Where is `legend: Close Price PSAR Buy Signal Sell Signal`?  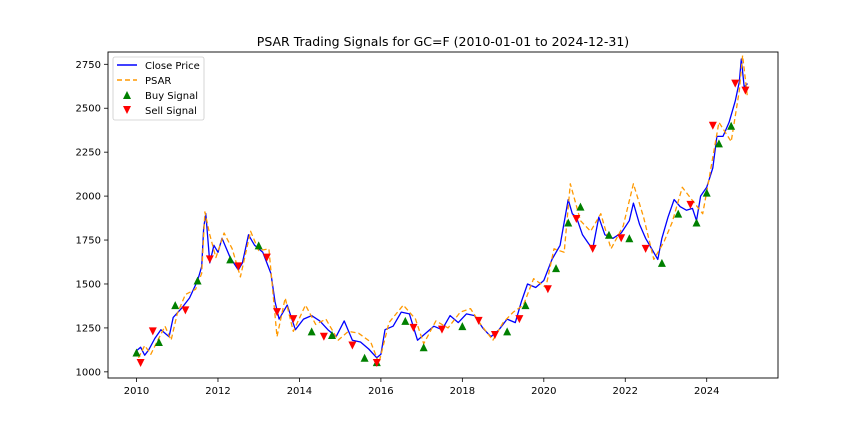 legend: Close Price PSAR Buy Signal Sell Signal is located at coordinates (158, 88).